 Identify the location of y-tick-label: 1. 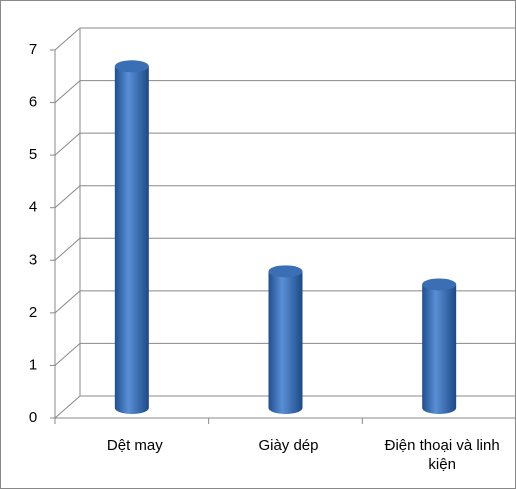
(33, 364).